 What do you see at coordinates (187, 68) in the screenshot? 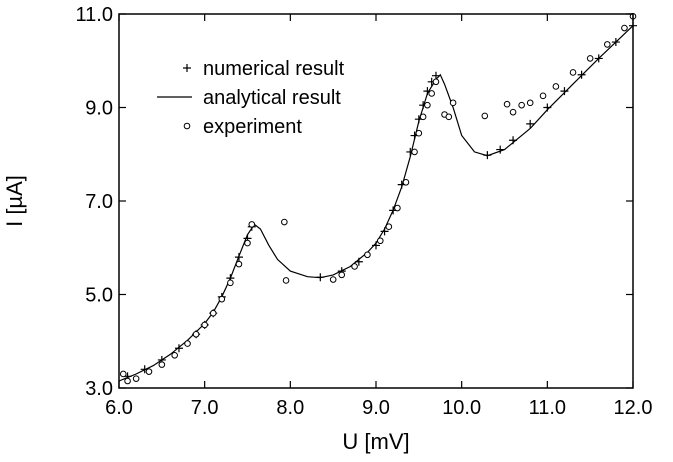
I see `legend-marker-numerical-result` at bounding box center [187, 68].